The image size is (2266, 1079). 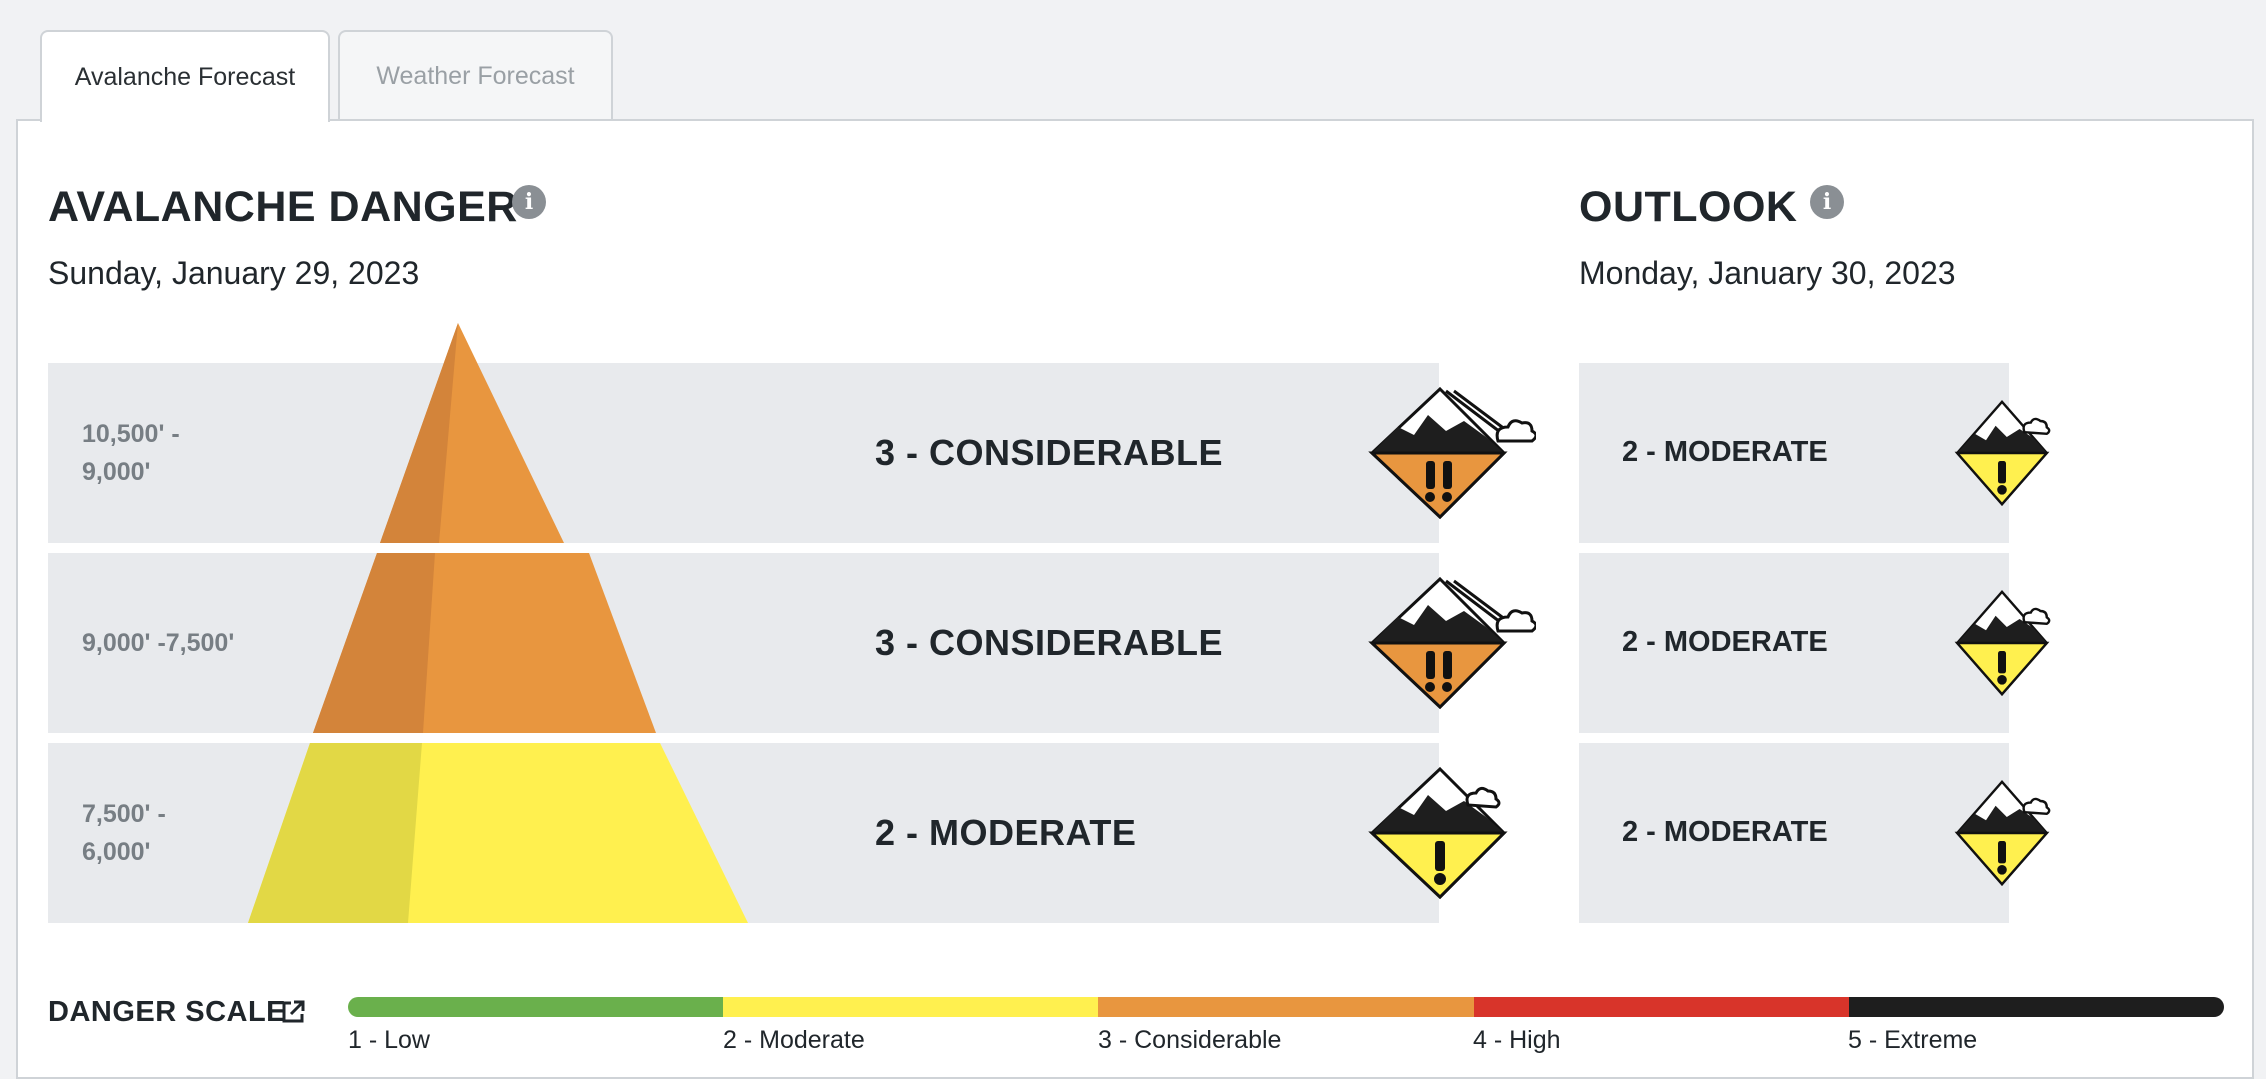 I want to click on scale-segment-high, so click(x=1661, y=1007).